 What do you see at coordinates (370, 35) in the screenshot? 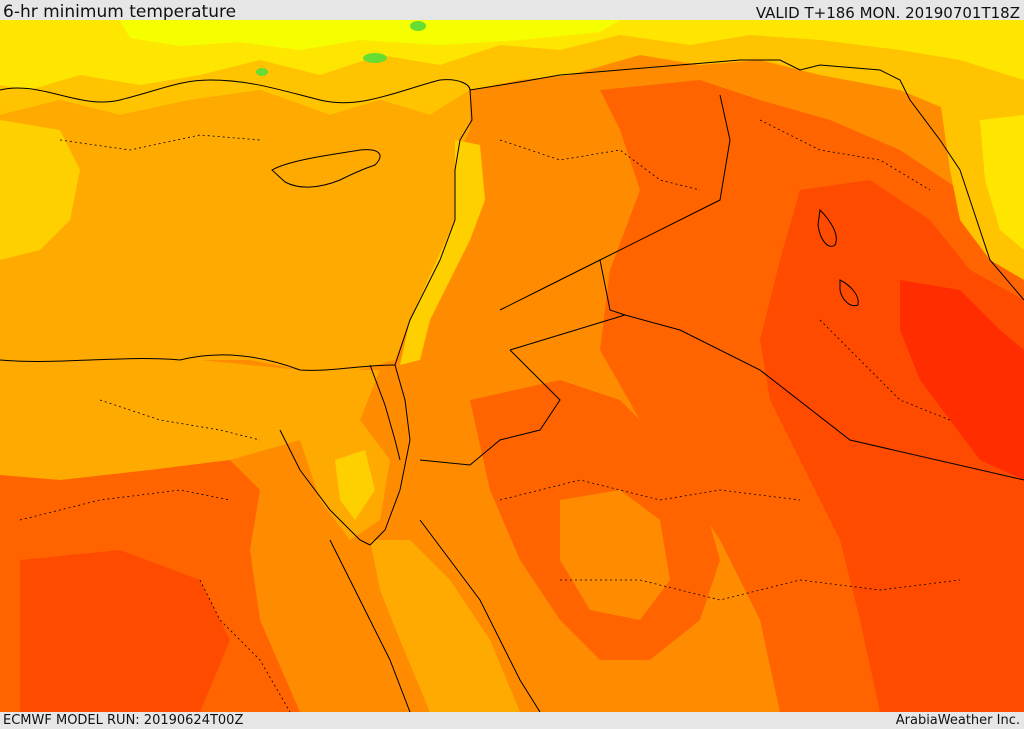
I see `zone-north-pale-yellow` at bounding box center [370, 35].